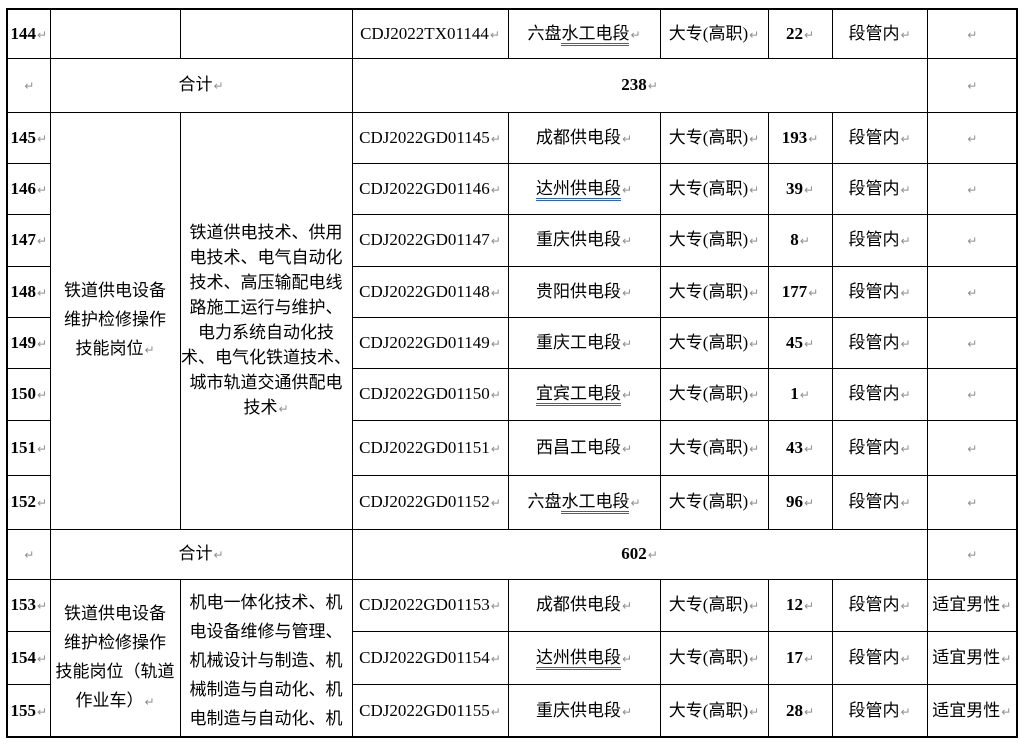 This screenshot has width=1020, height=747. I want to click on total-label-cell: 合计↵, so click(201, 554).